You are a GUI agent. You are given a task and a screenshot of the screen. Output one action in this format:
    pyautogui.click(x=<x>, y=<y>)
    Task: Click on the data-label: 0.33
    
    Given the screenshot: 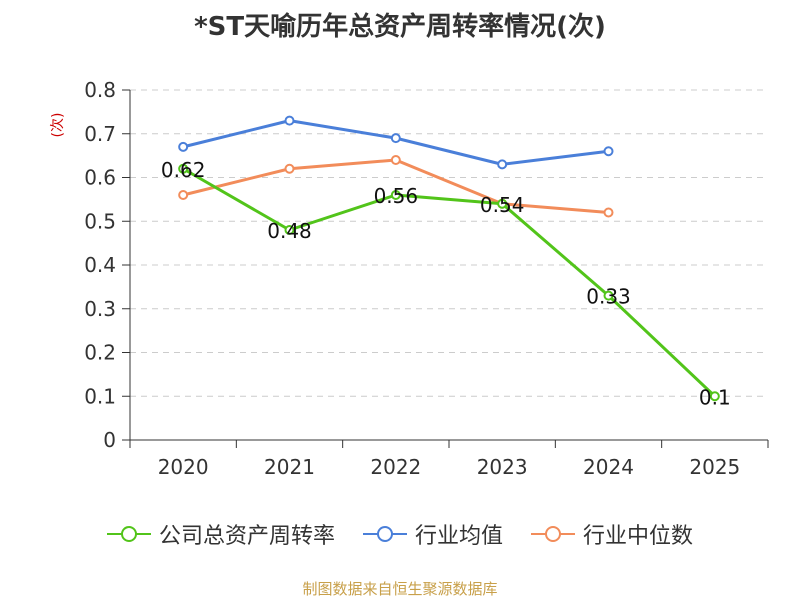 What is the action you would take?
    pyautogui.click(x=608, y=297)
    